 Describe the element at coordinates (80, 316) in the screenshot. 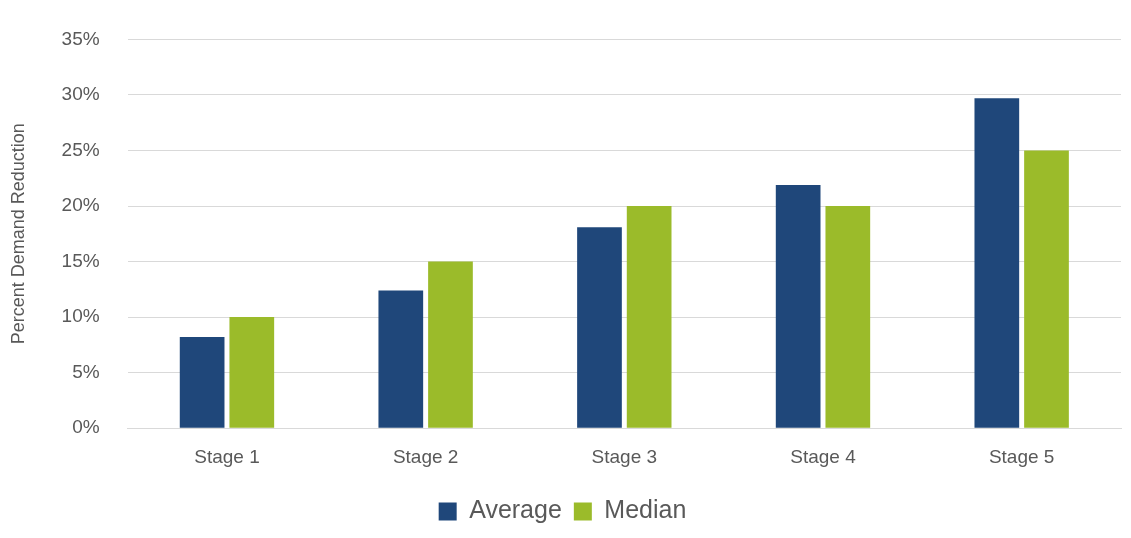

I see `y-tick-label: 10%` at that location.